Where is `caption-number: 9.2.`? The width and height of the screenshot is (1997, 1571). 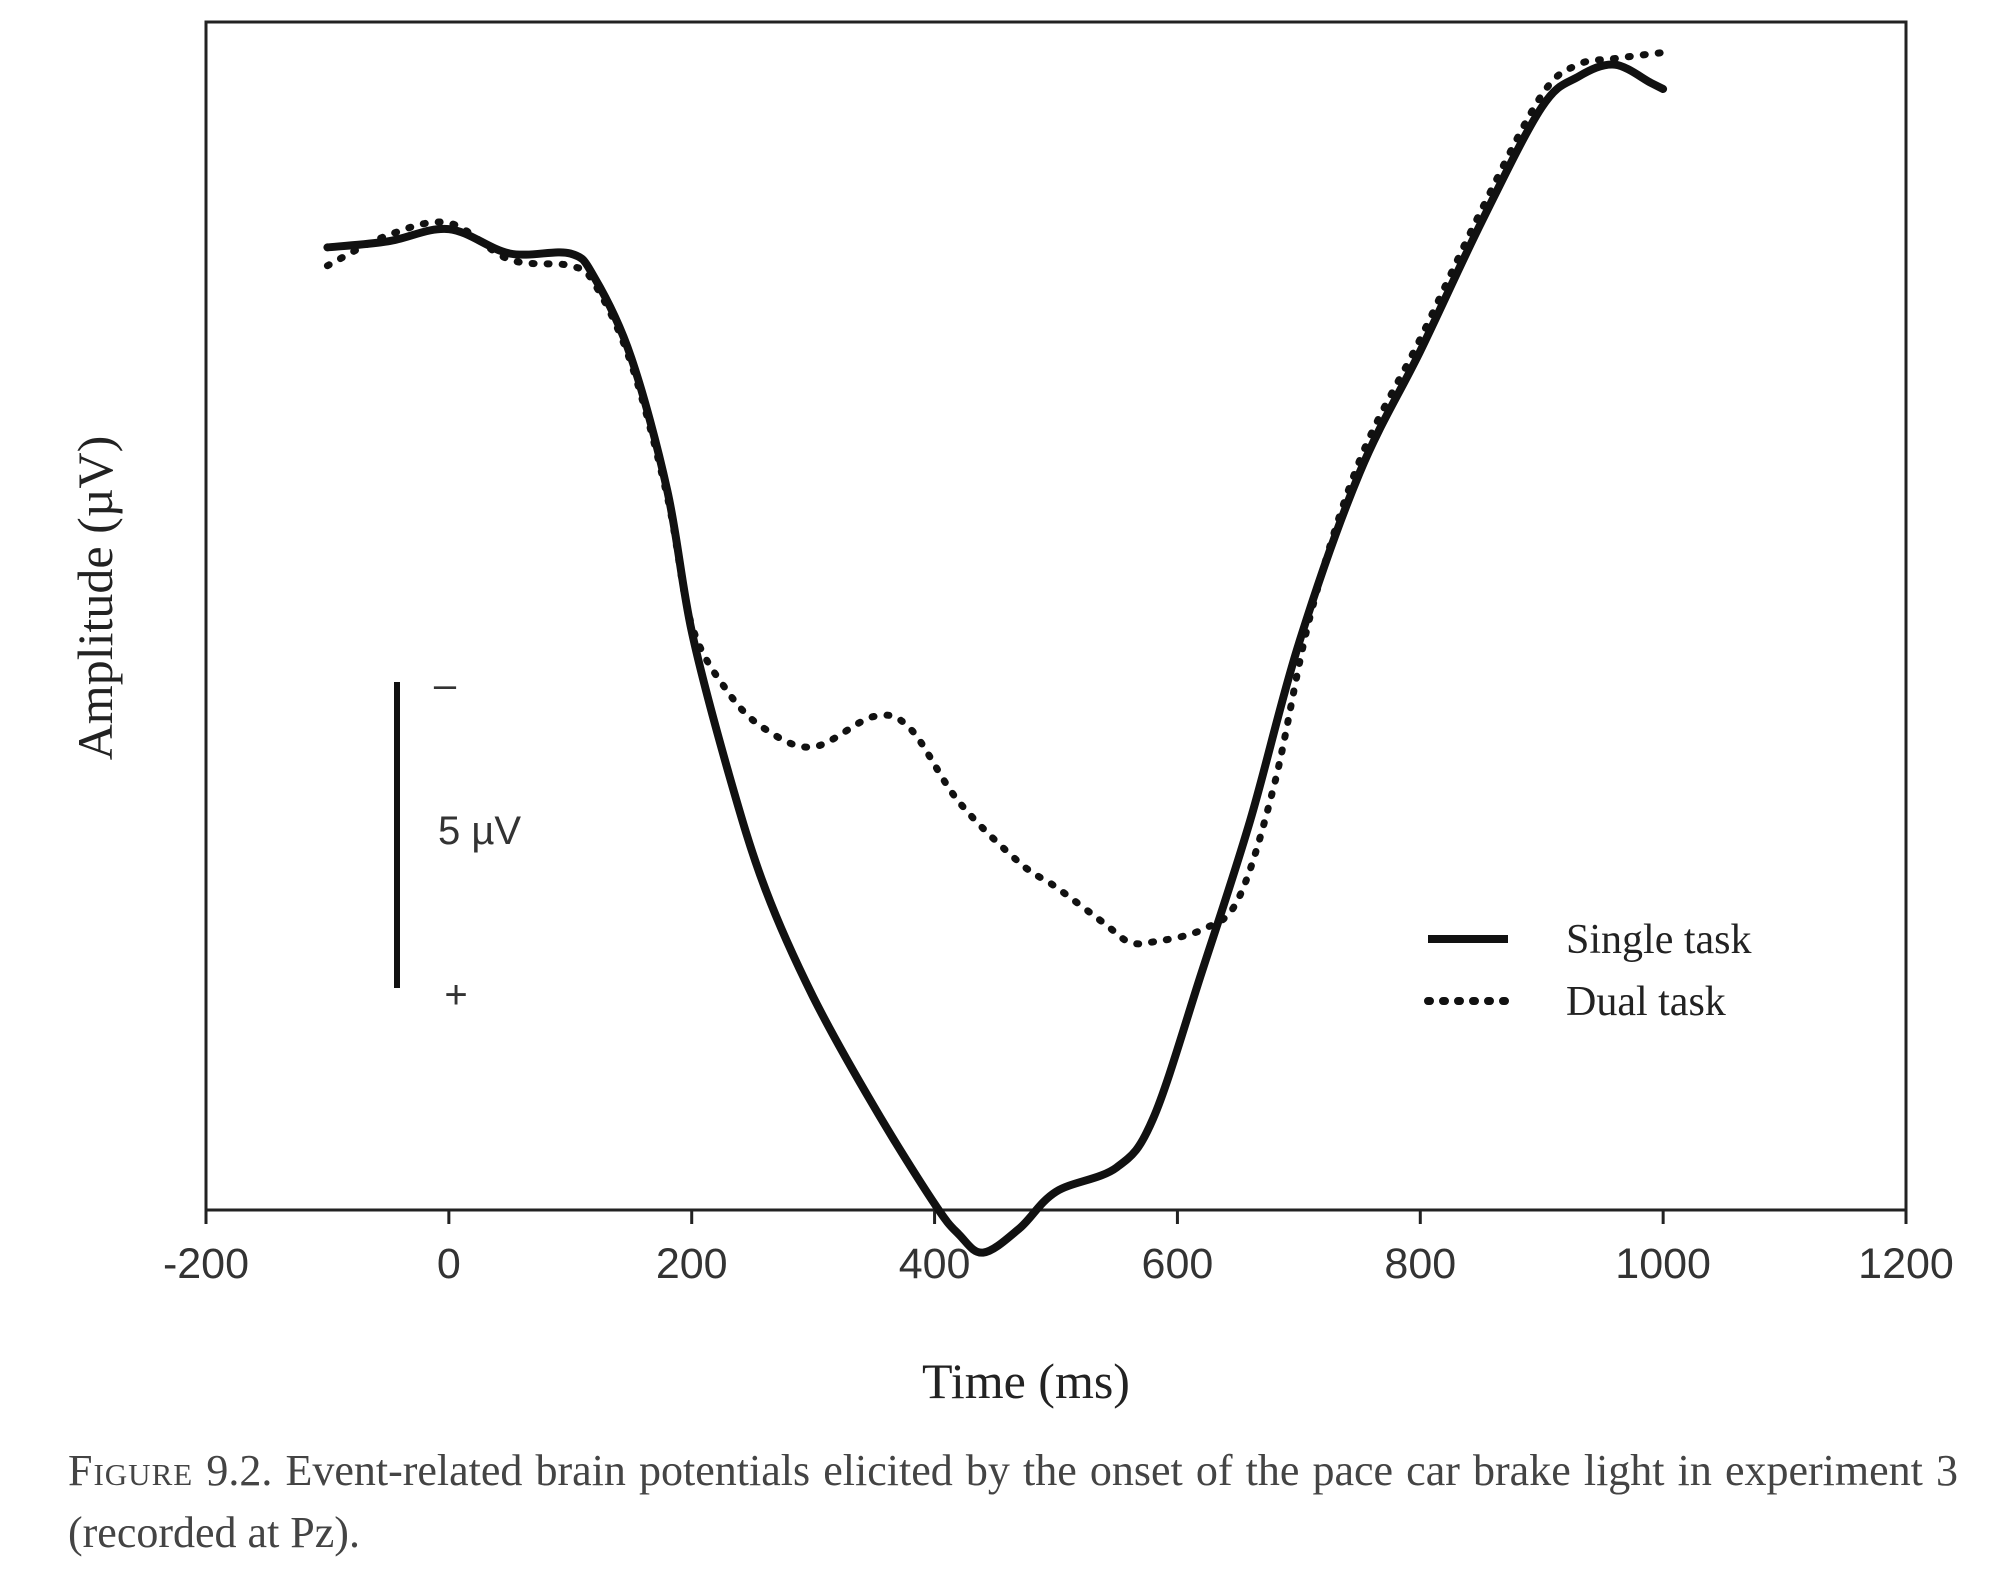
caption-number: 9.2. is located at coordinates (239, 1470).